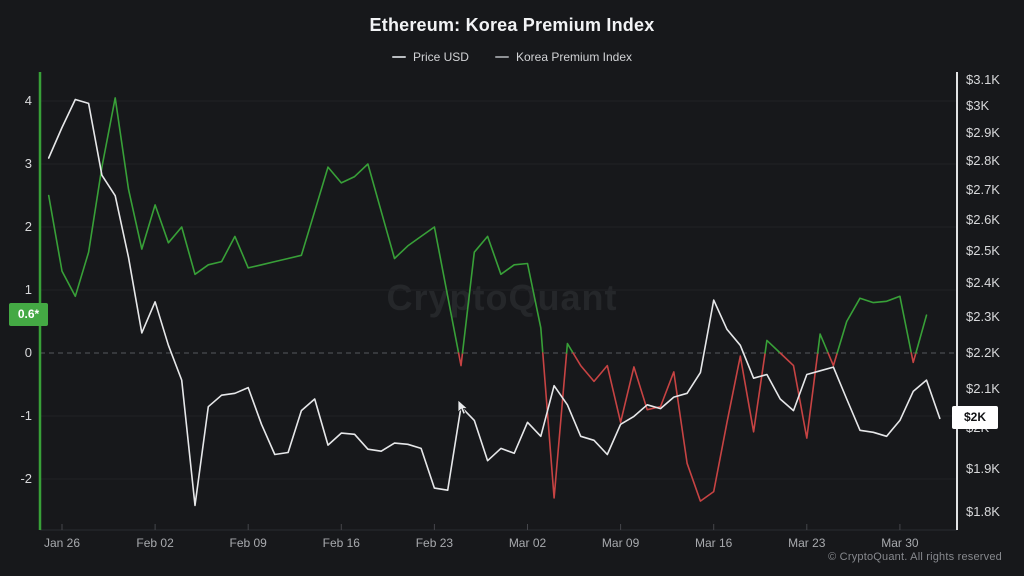 This screenshot has height=576, width=1024. What do you see at coordinates (574, 57) in the screenshot?
I see `legend-label-korea-premium: Korea Premium Index` at bounding box center [574, 57].